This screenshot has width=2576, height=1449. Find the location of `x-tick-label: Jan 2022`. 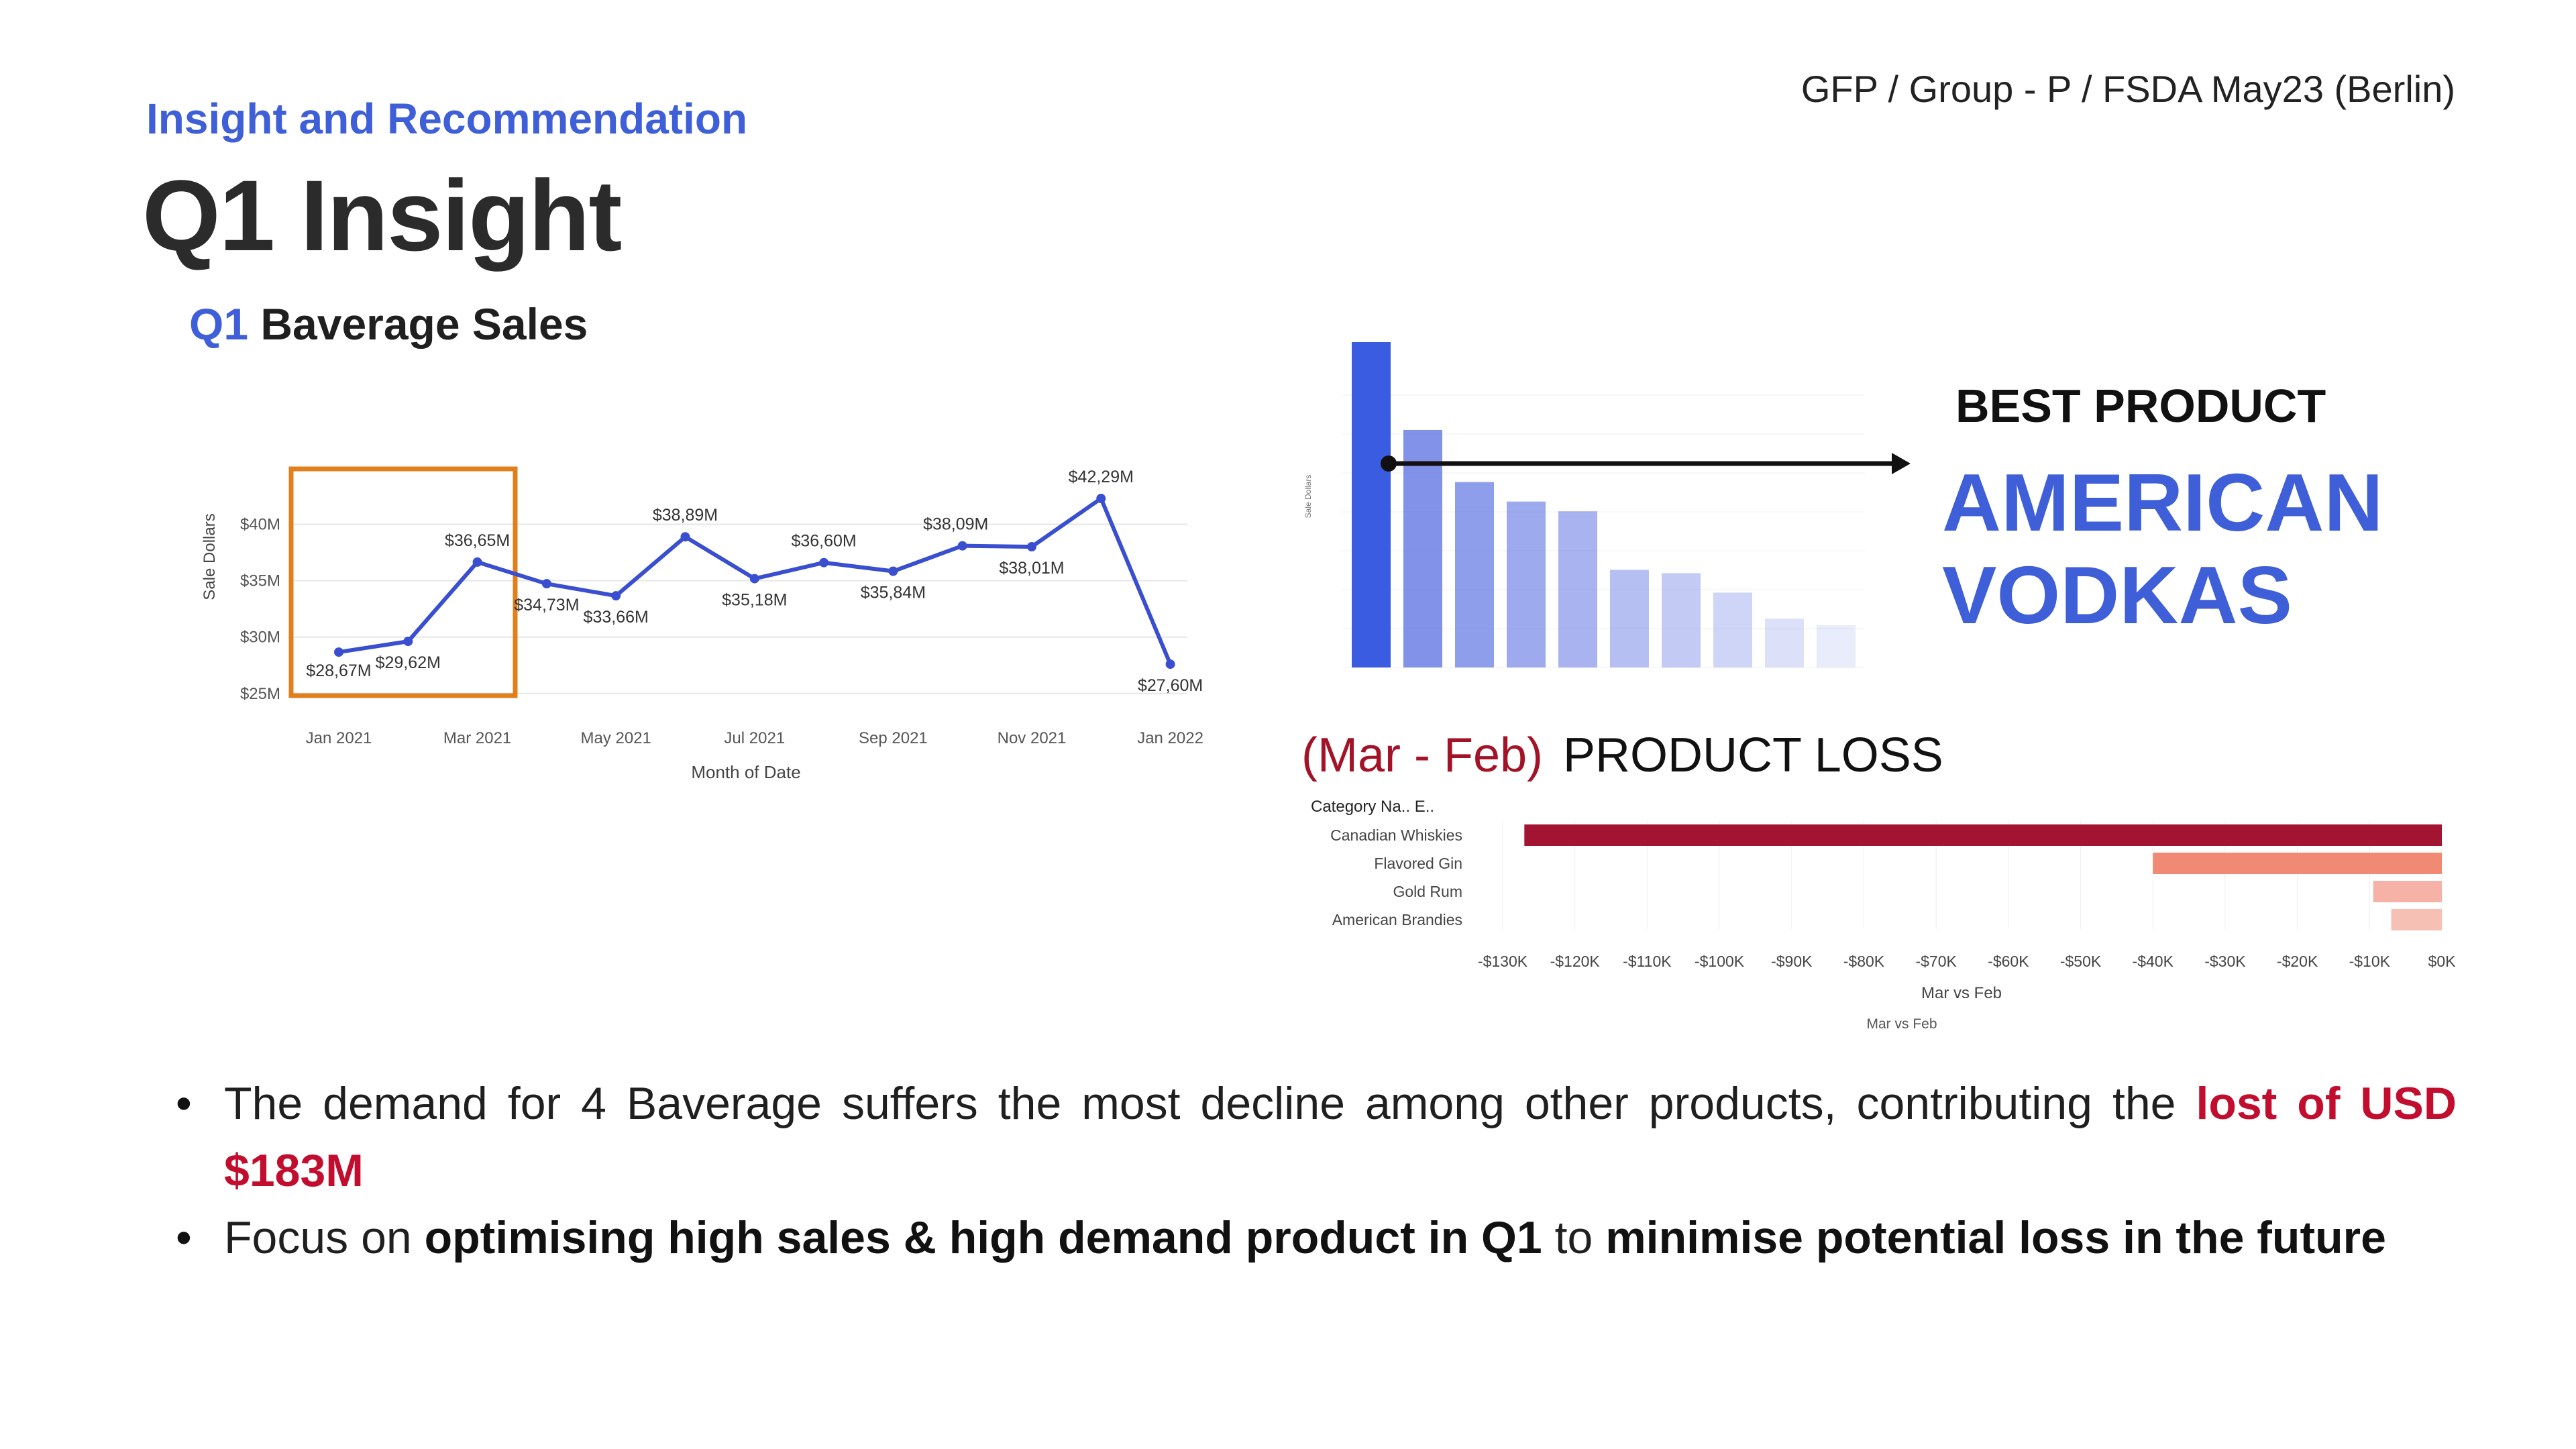

x-tick-label: Jan 2022 is located at coordinates (1170, 738).